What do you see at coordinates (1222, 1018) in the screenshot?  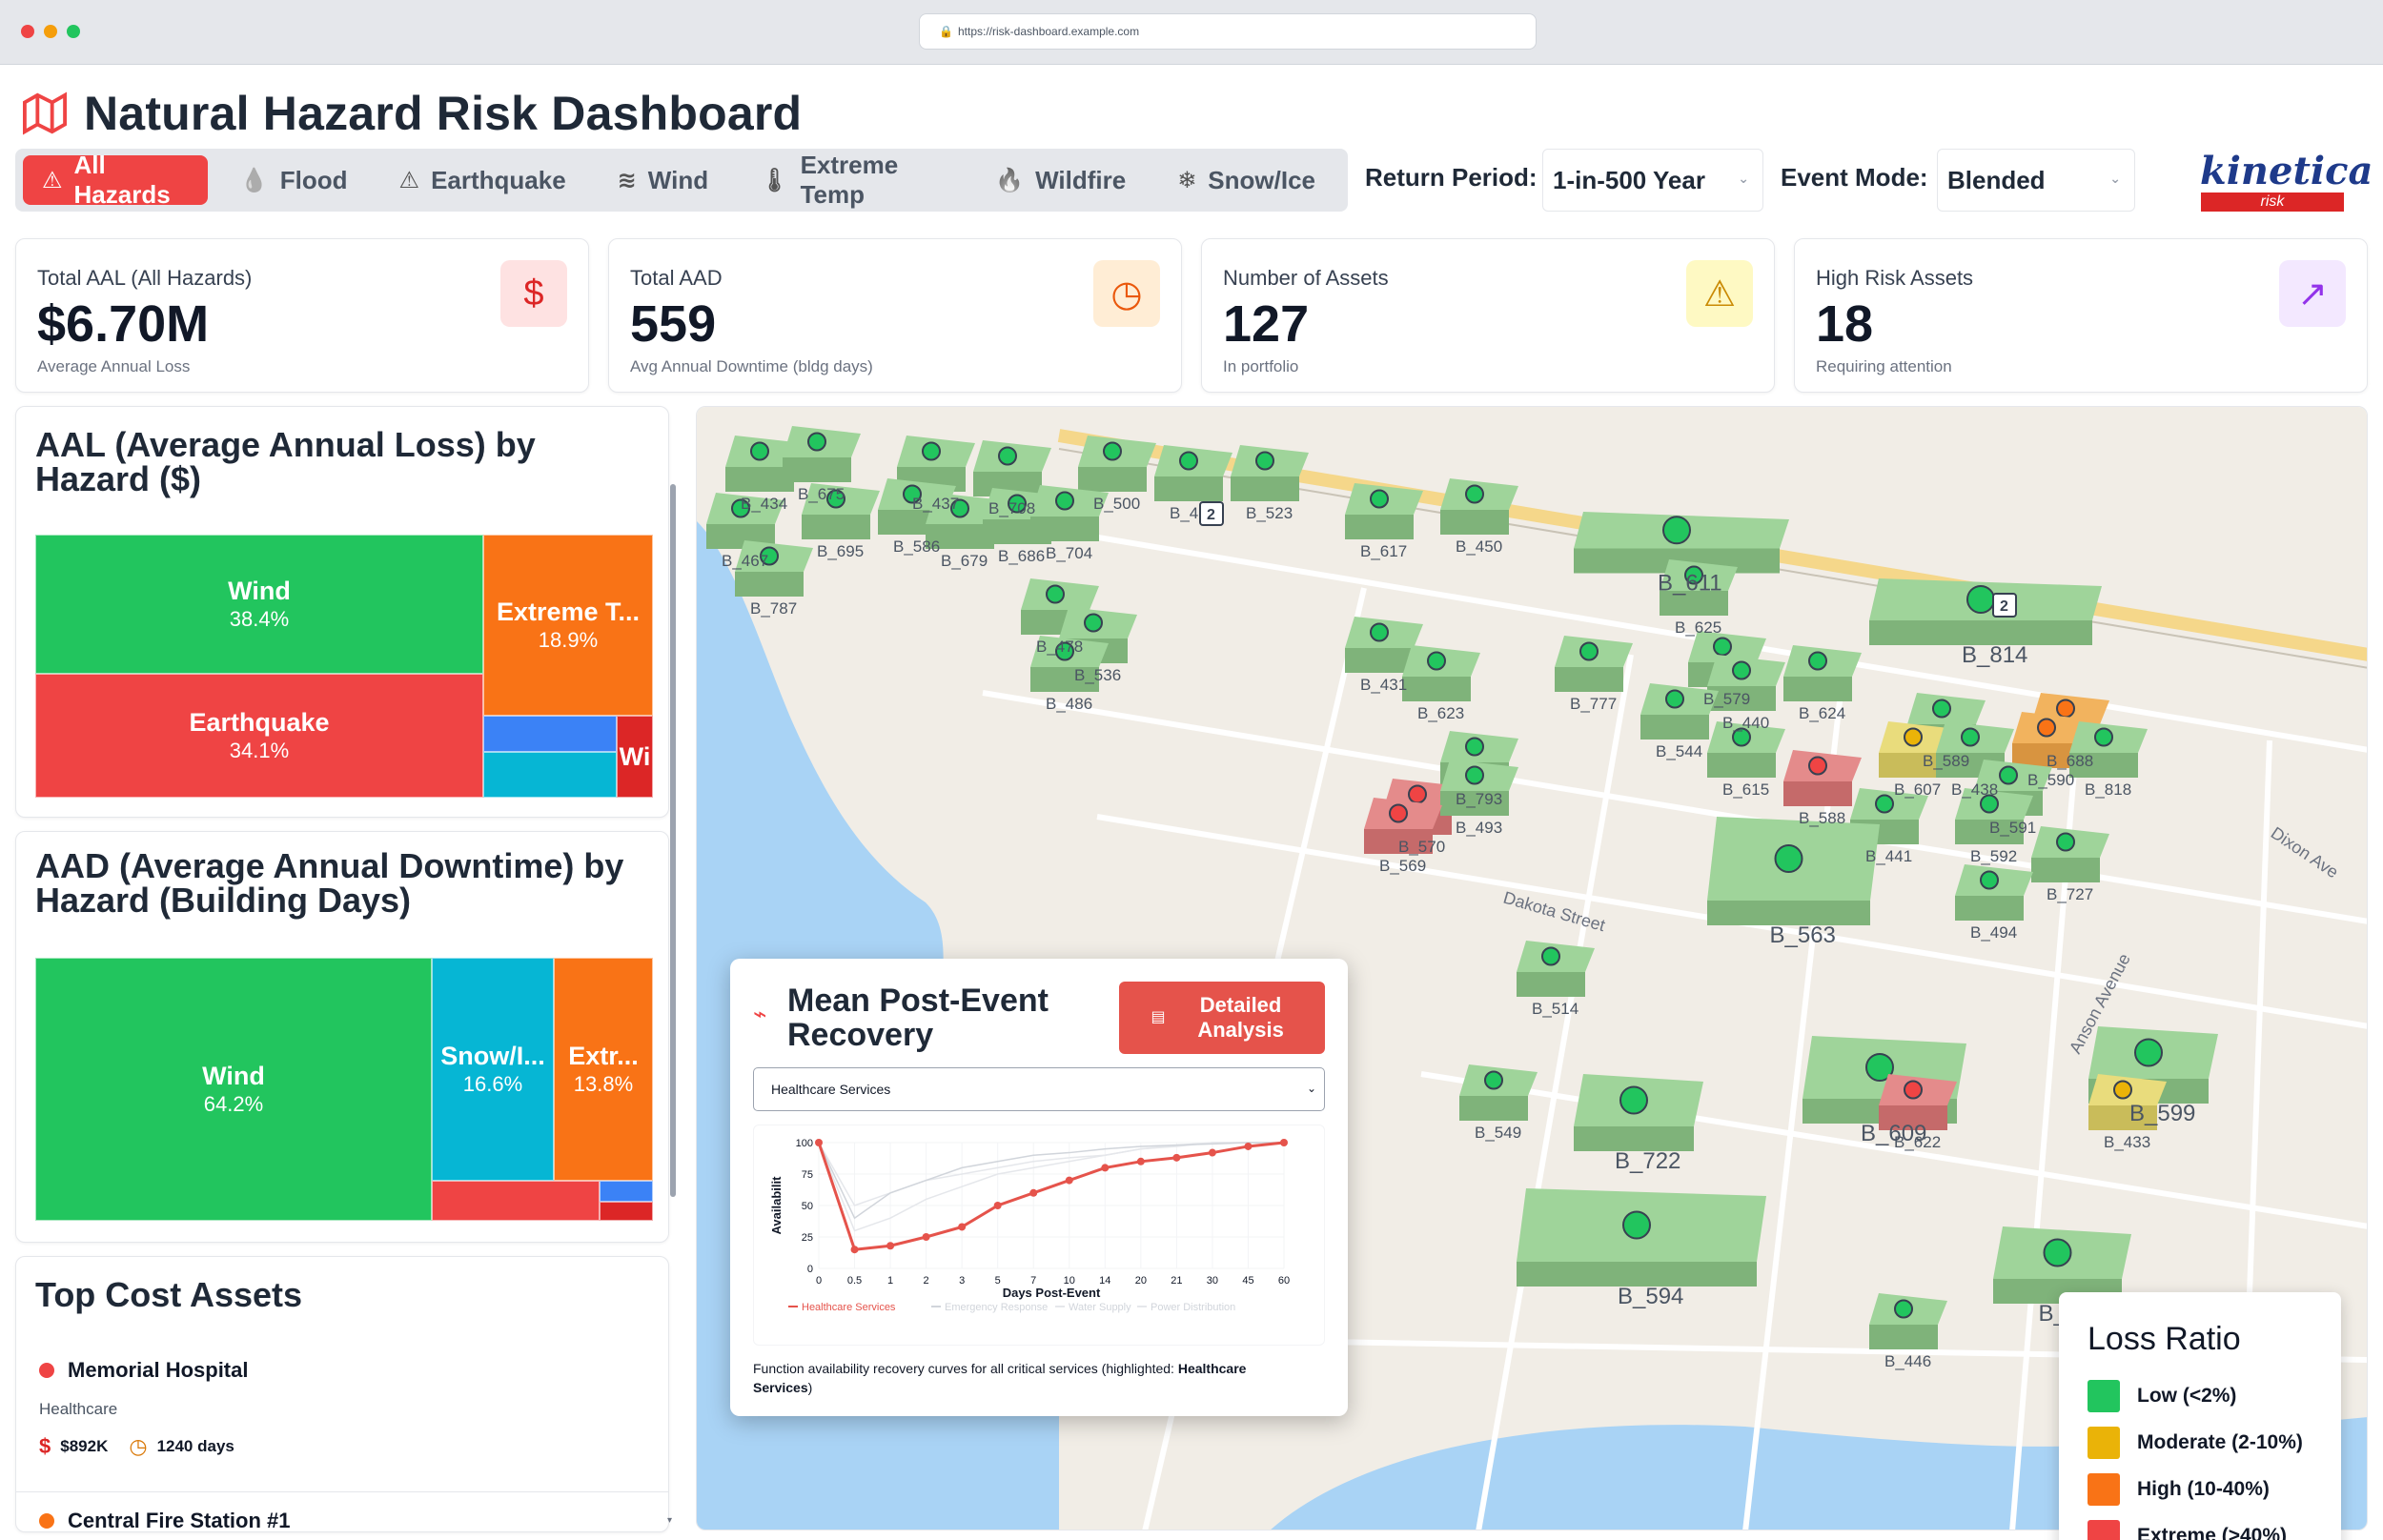 I see `detailed-analysis-button: ▤ Detailed Analysis` at bounding box center [1222, 1018].